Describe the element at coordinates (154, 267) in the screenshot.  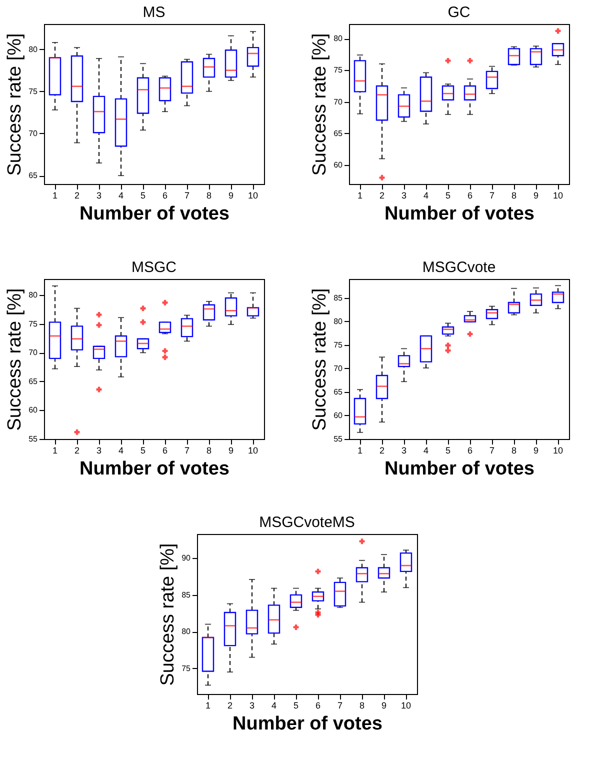
I see `chart-title: MSGC` at that location.